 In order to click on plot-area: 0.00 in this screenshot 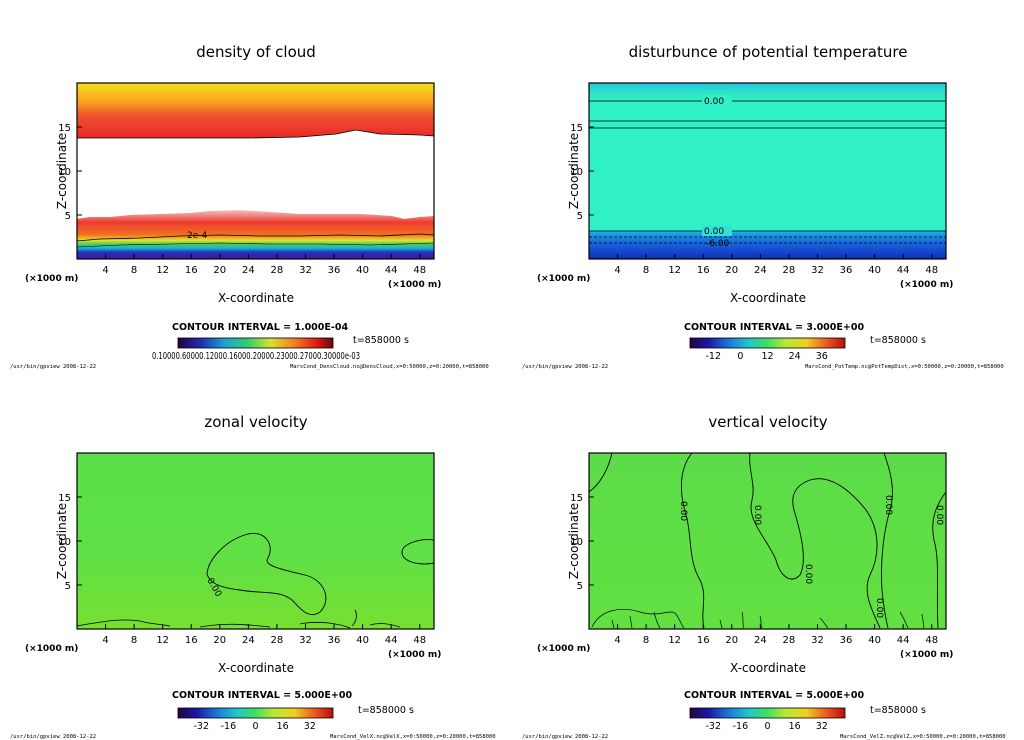, I will do `click(255, 541)`.